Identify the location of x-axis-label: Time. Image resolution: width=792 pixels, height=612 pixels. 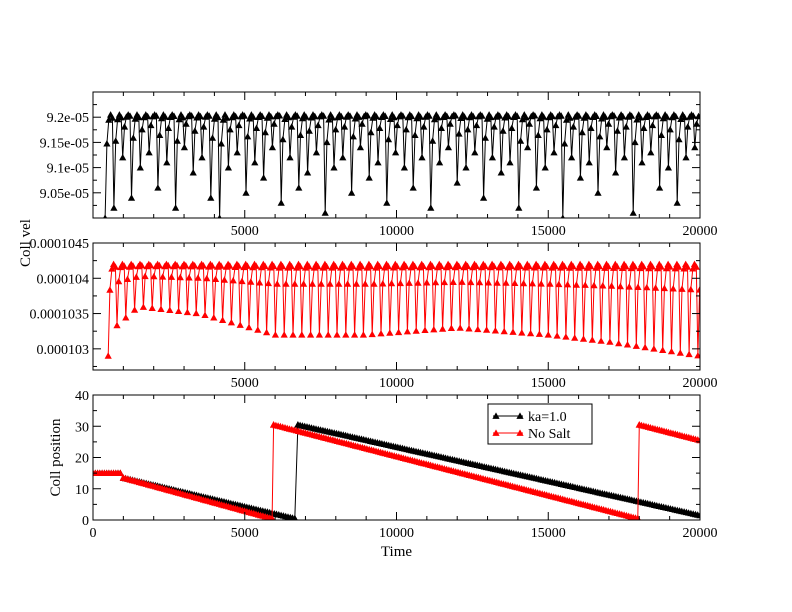
(396, 552).